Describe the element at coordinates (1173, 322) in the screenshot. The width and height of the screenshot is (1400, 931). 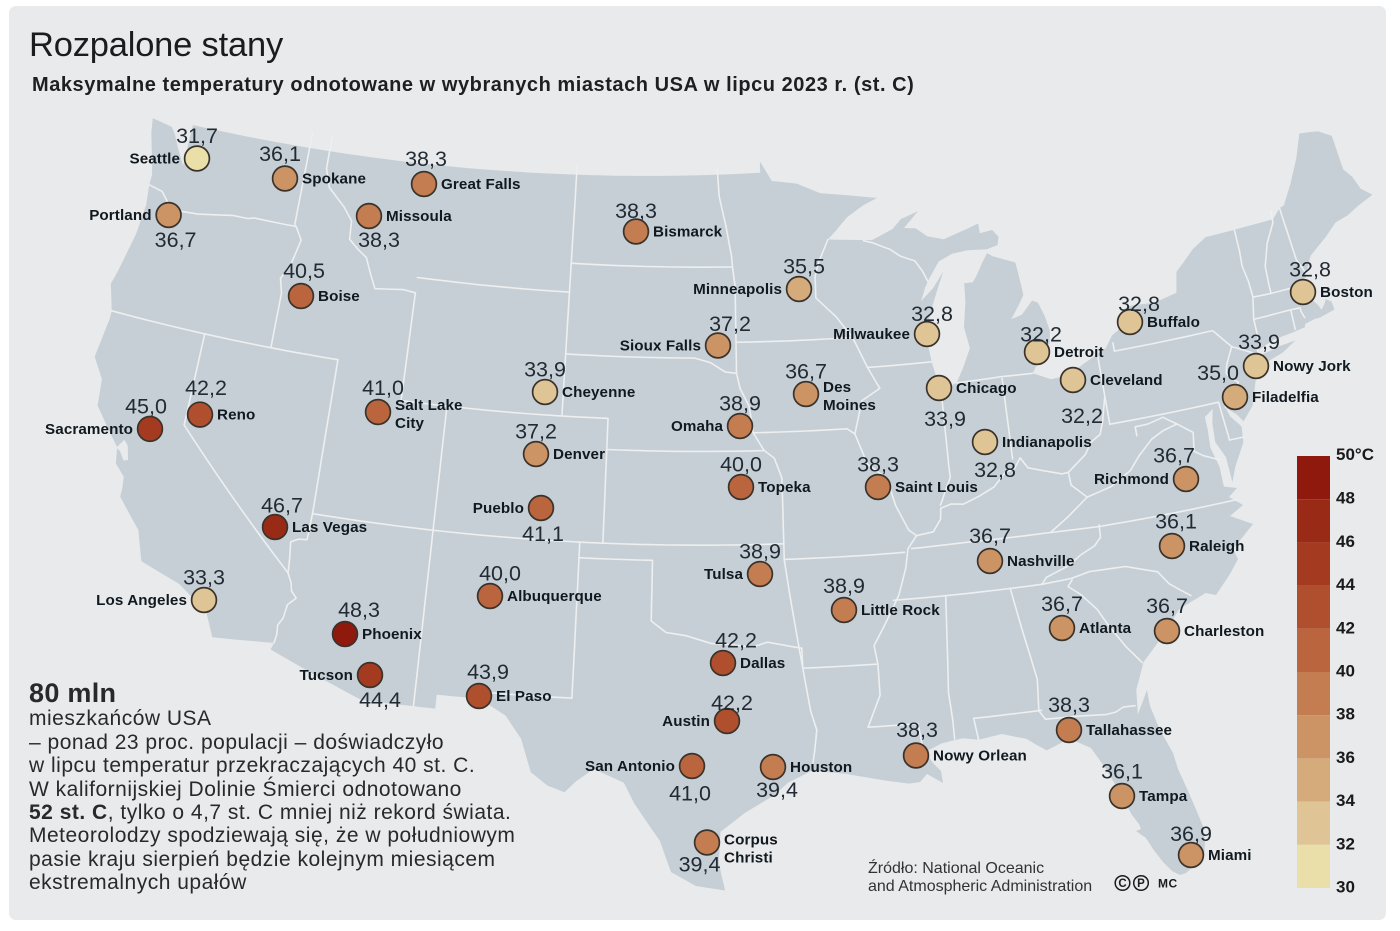
I see `svg-text: Buffalo` at that location.